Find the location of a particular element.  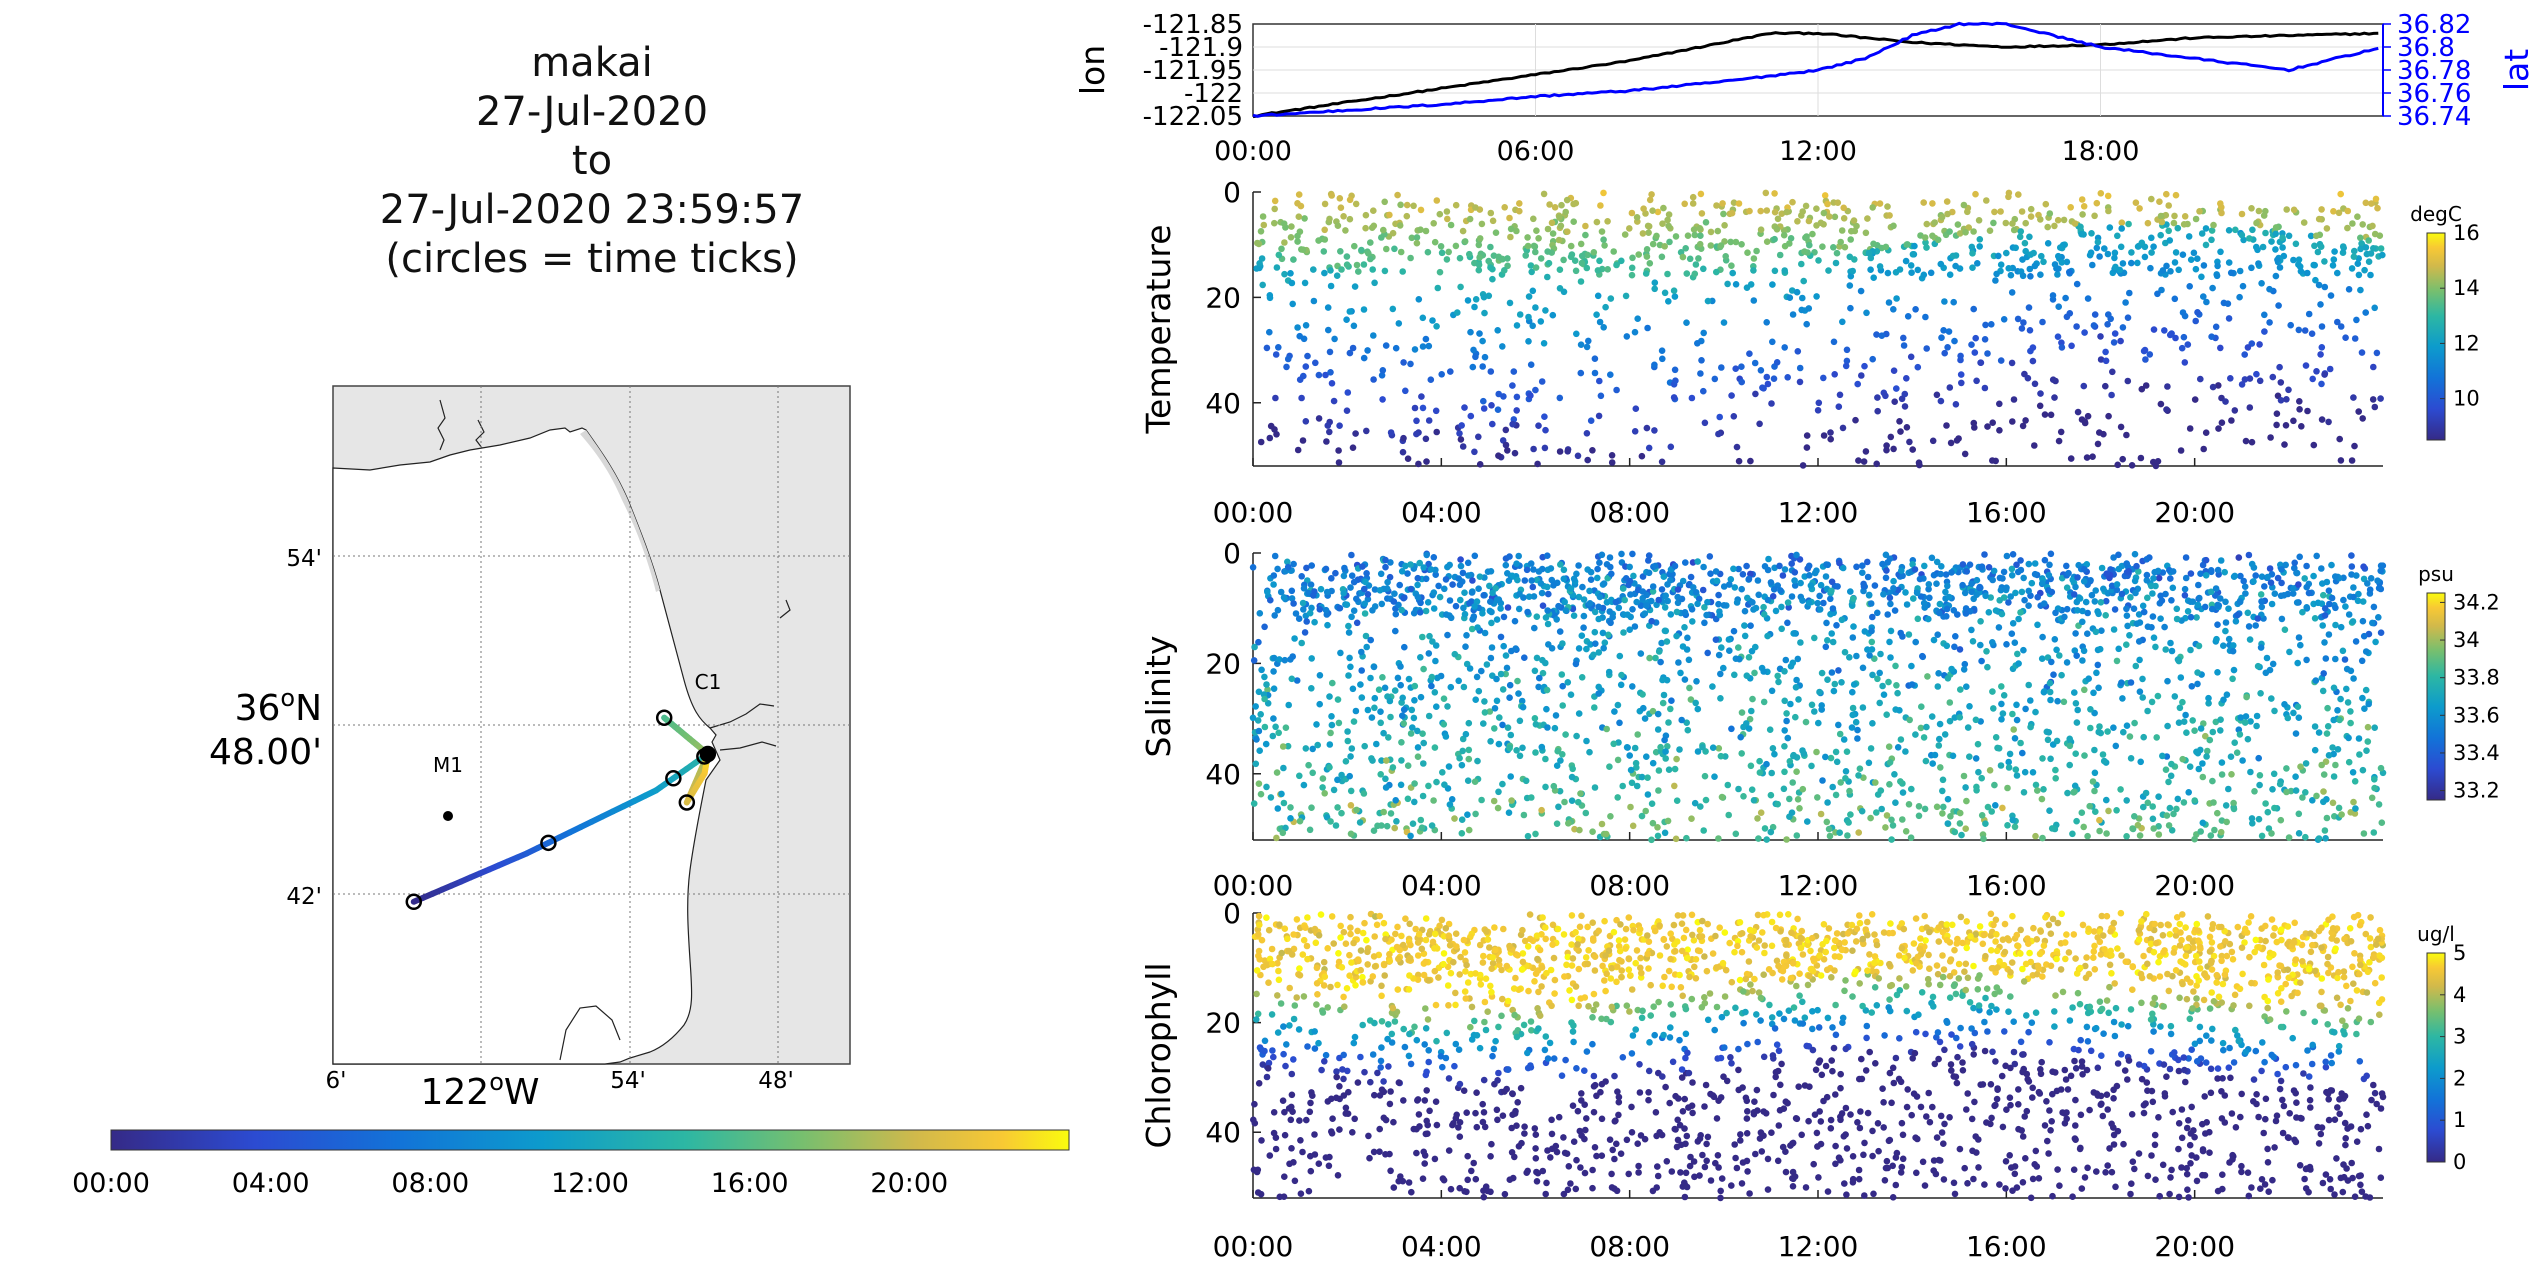

chlorophyll-x-tick-label: 04:00 is located at coordinates (1441, 1246).